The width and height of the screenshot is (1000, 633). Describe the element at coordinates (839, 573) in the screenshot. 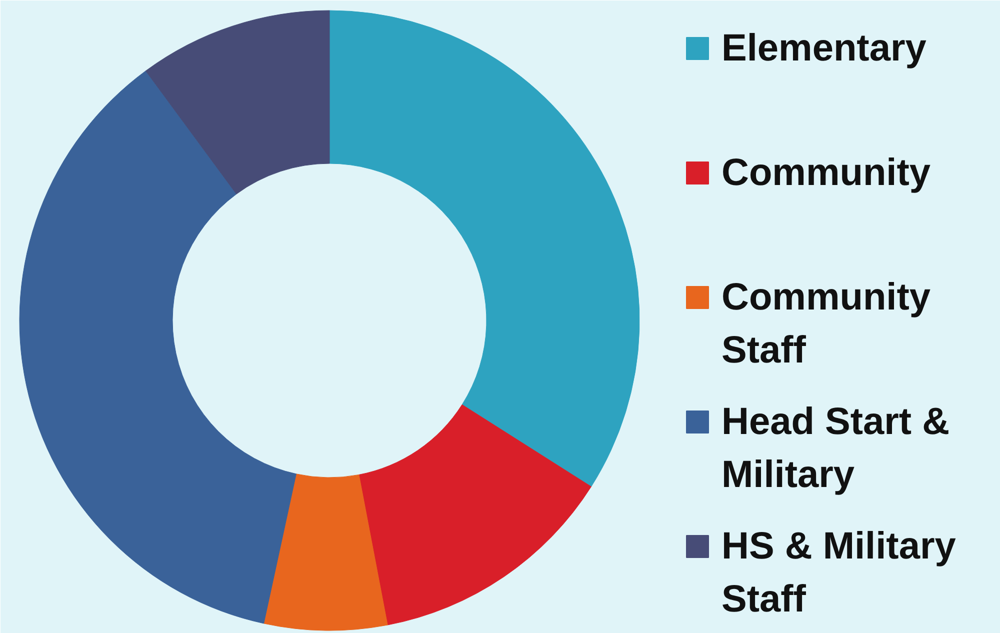

I see `legend-label: HS & Military Staff` at that location.